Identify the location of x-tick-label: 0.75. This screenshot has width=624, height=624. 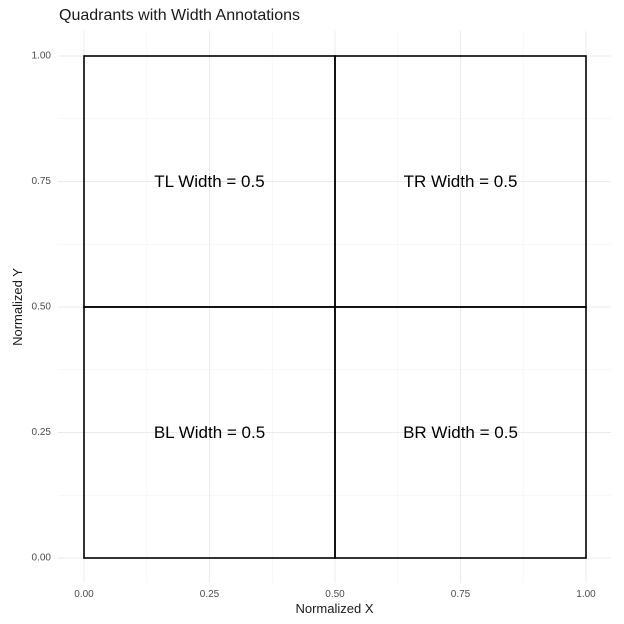
(461, 594).